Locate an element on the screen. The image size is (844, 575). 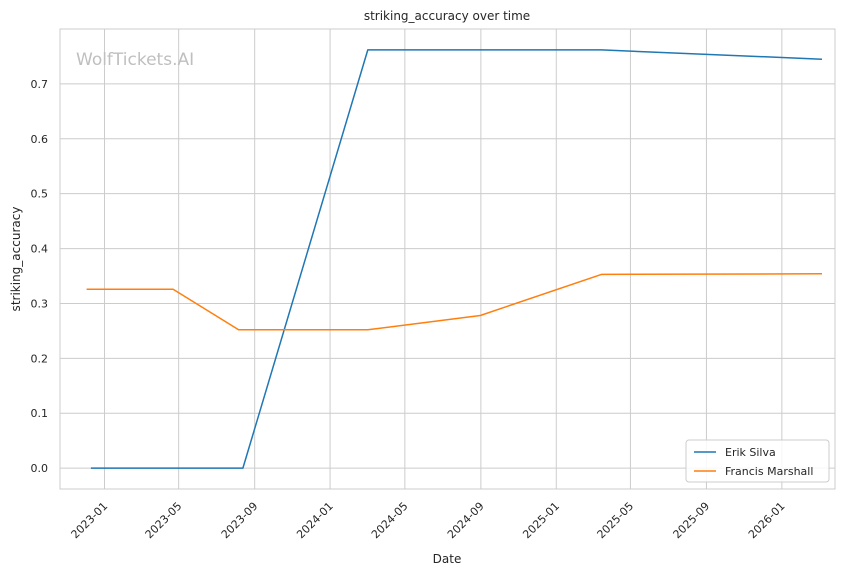
legend: Erik Silva Francis Marshall is located at coordinates (757, 461).